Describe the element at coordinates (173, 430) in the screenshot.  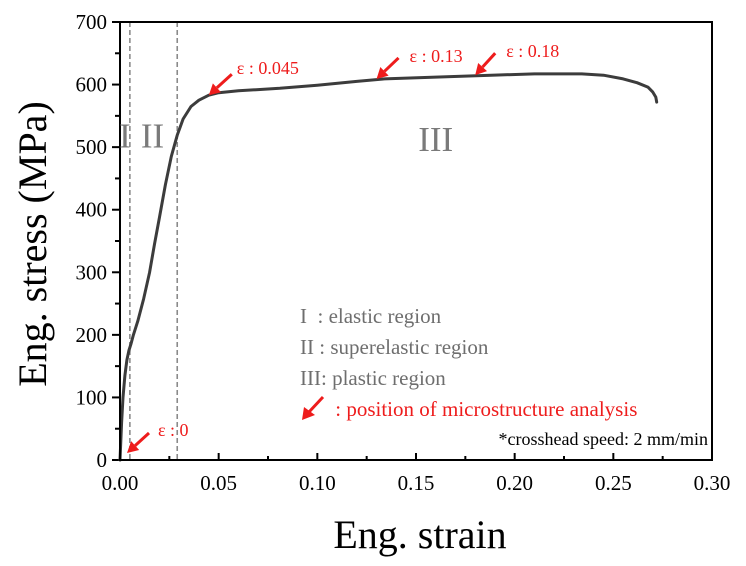
I see `annotation-label: ε : 0` at that location.